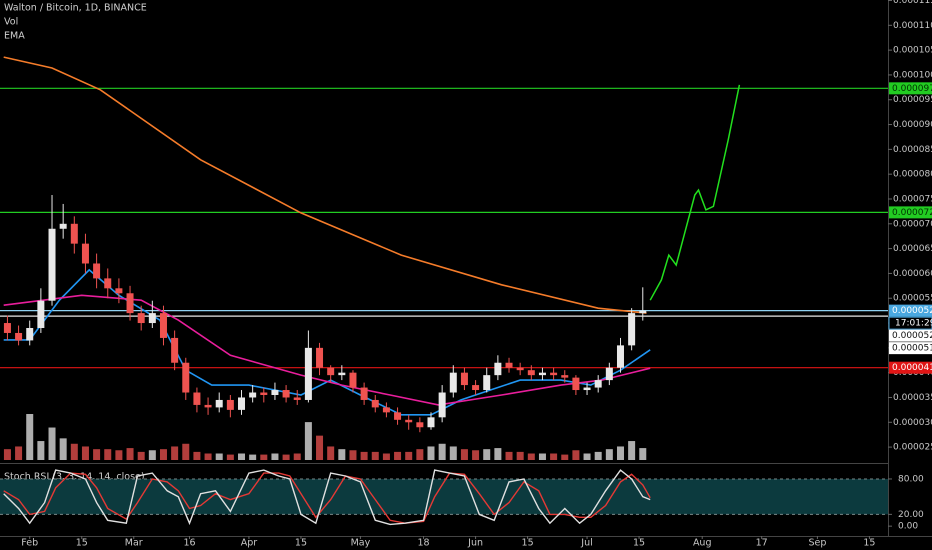  I want to click on y-tick-label: 0.0000550, so click(912, 299).